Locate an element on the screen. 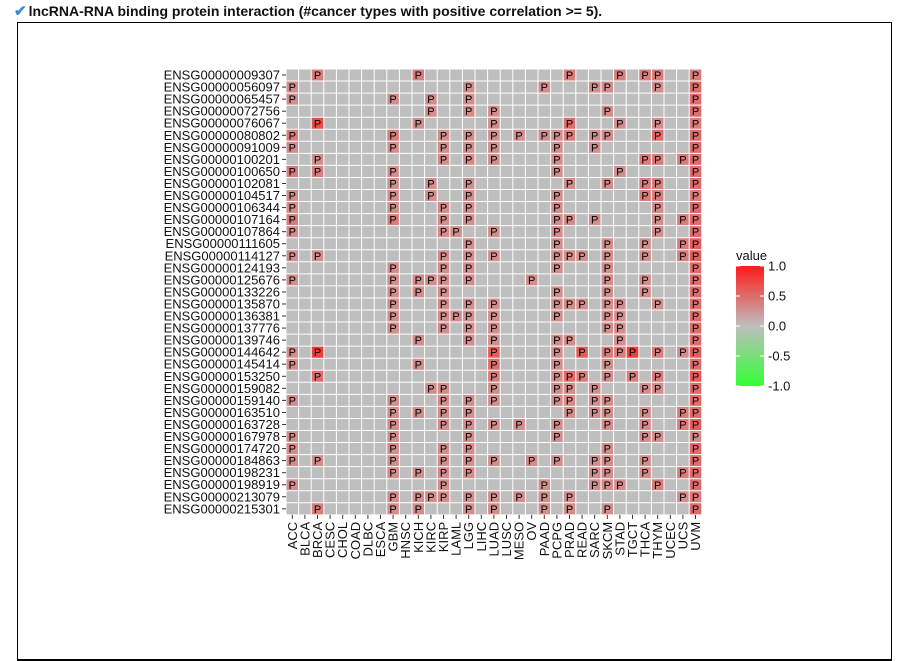  column-label: OV is located at coordinates (531, 531).